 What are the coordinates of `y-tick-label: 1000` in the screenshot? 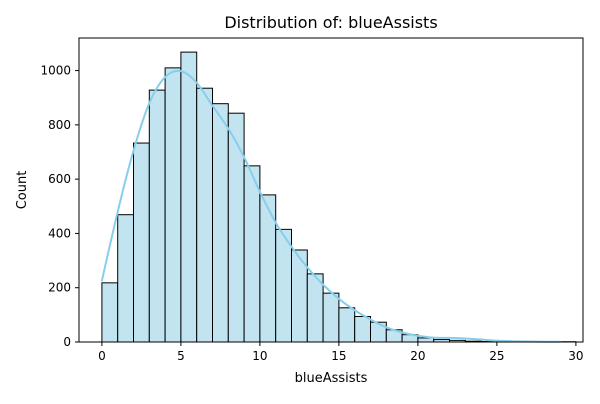 It's located at (55, 71).